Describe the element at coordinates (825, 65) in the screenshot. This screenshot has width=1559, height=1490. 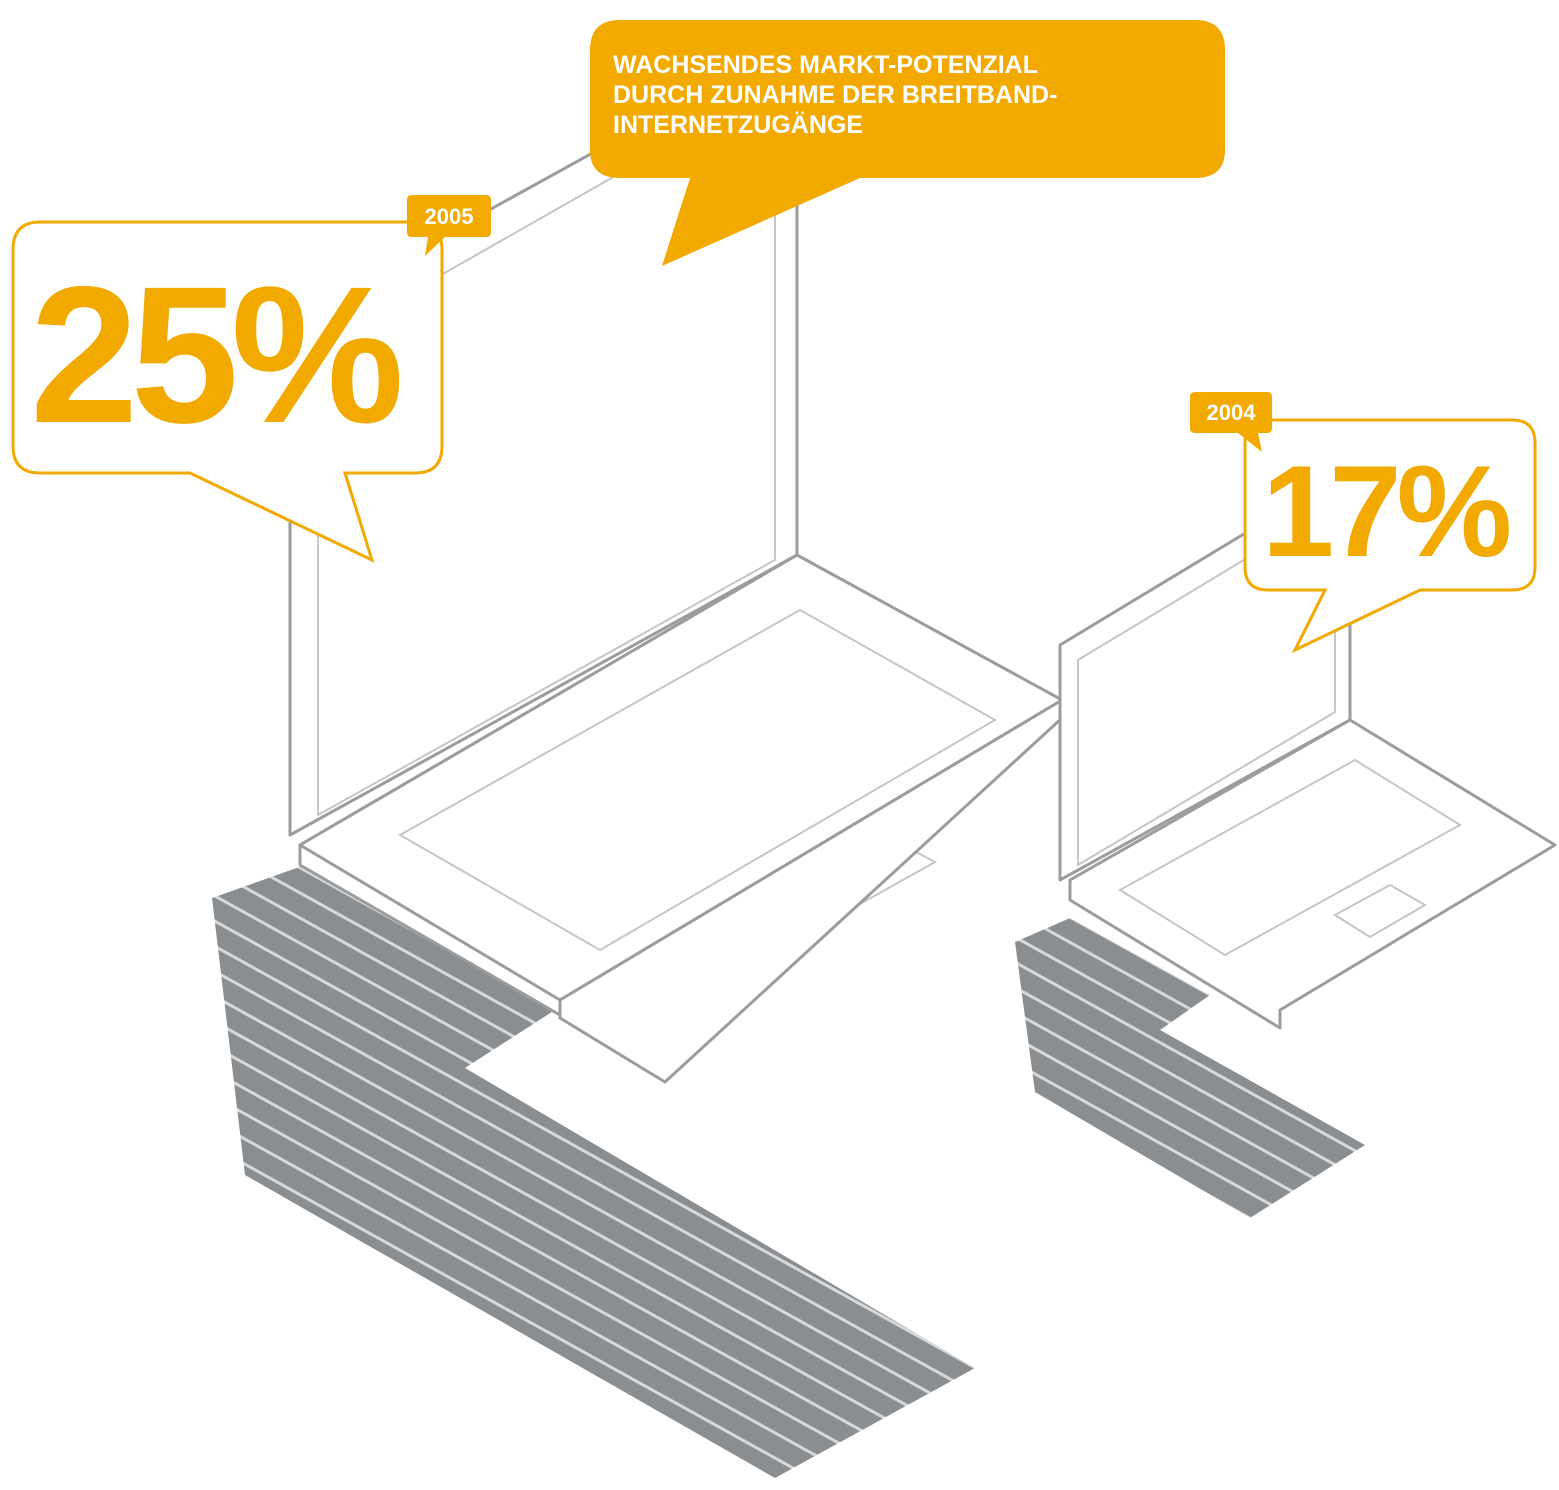
I see `callout-text: WACHSENDES MARKT-POTENZIAL` at that location.